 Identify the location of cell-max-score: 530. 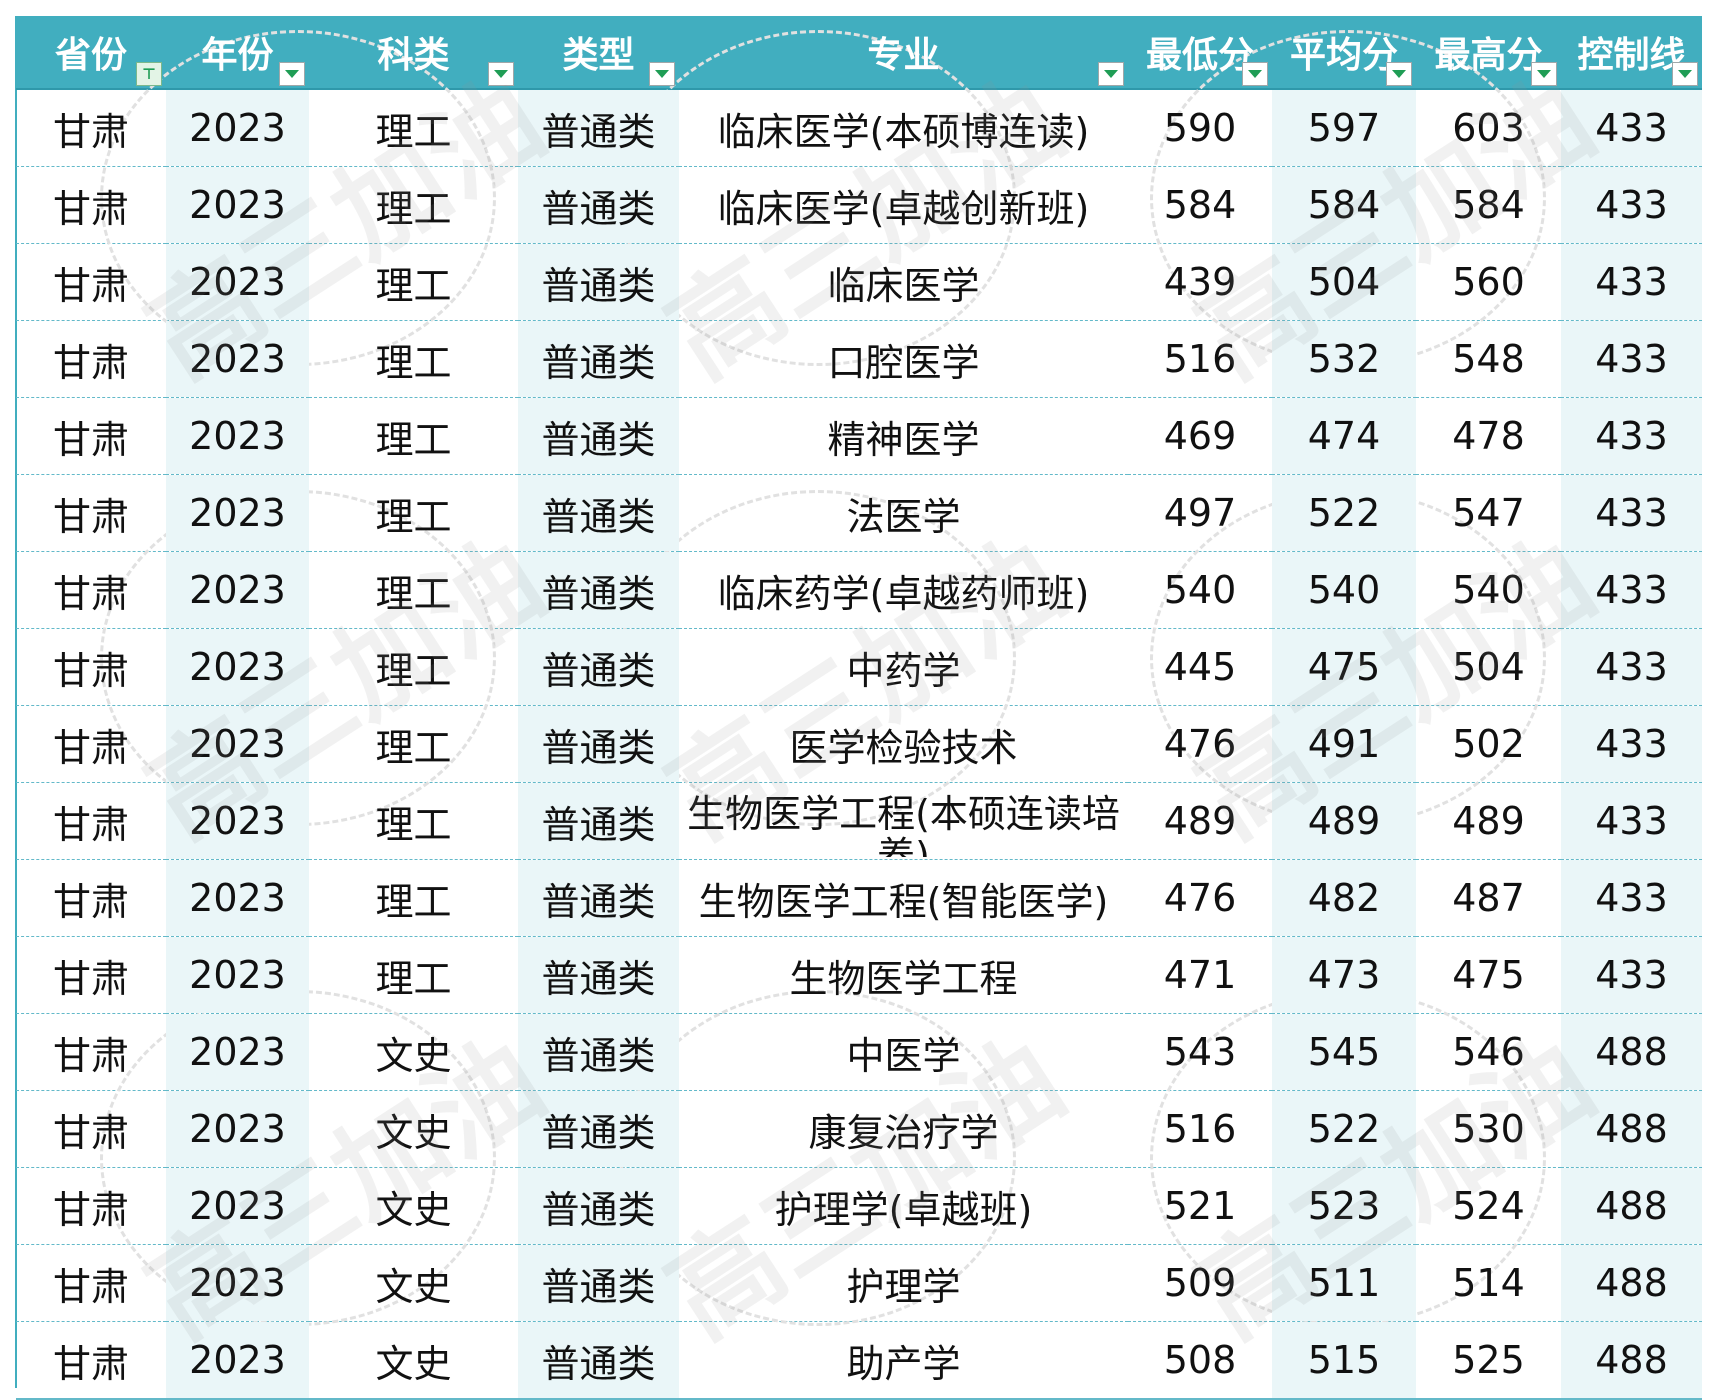
(1488, 1129).